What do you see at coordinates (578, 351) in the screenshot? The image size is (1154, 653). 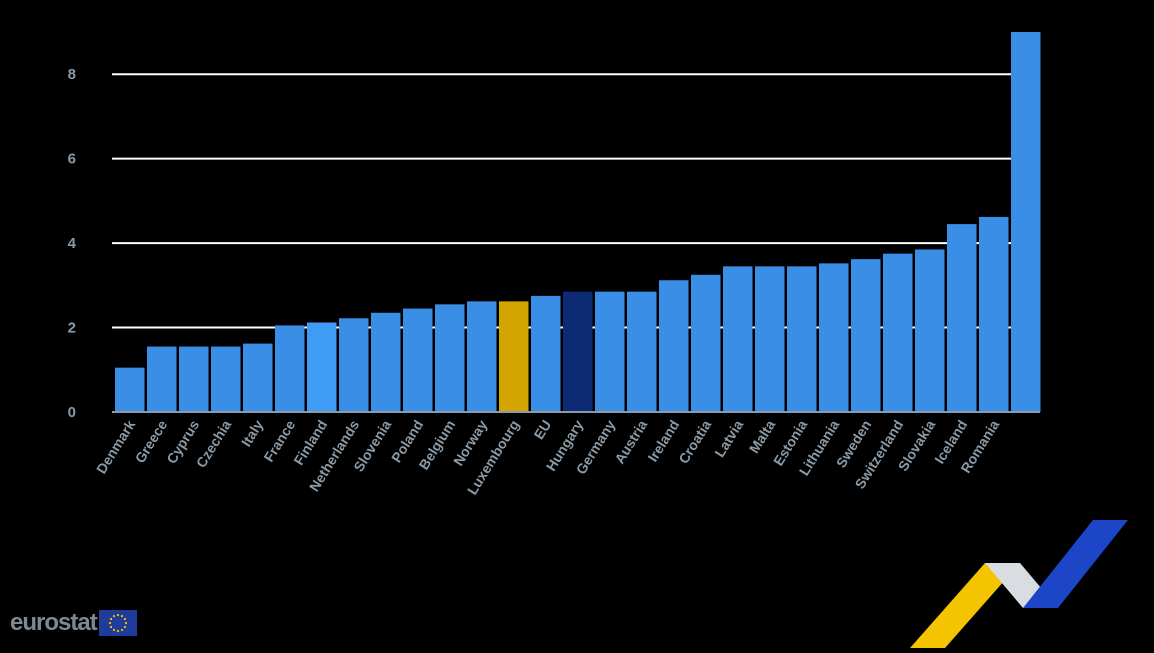 I see `bar-hungary` at bounding box center [578, 351].